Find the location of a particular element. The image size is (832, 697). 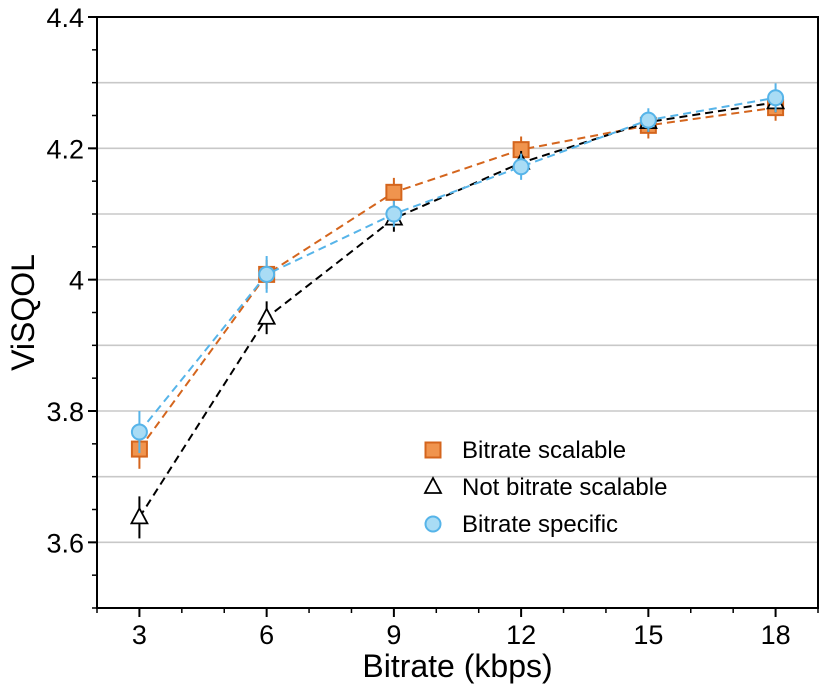

x-axis-label: Bitrate (kbps) is located at coordinates (457, 666).